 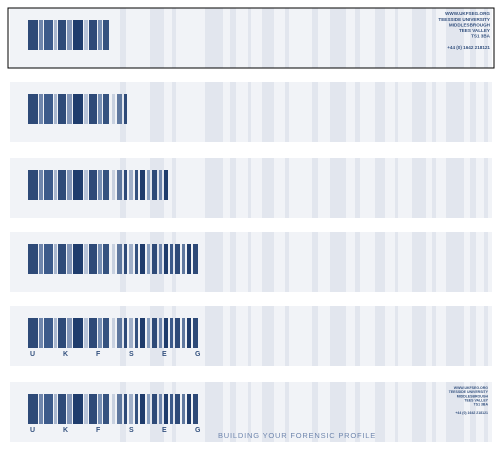 I want to click on contact-line: +44 (0) 1642 218121, so click(x=471, y=413).